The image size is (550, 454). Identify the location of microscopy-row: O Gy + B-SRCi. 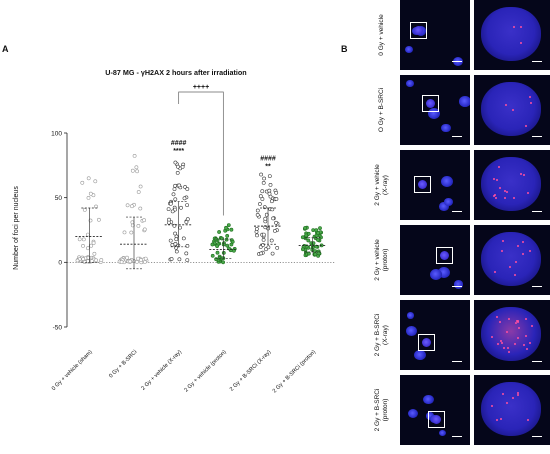
(458, 110).